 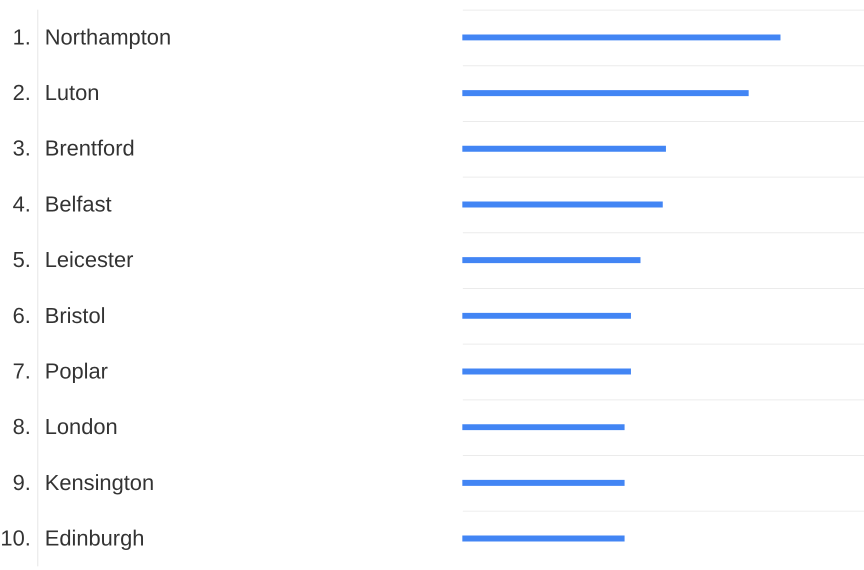 What do you see at coordinates (72, 93) in the screenshot?
I see `y-tick-label: Luton` at bounding box center [72, 93].